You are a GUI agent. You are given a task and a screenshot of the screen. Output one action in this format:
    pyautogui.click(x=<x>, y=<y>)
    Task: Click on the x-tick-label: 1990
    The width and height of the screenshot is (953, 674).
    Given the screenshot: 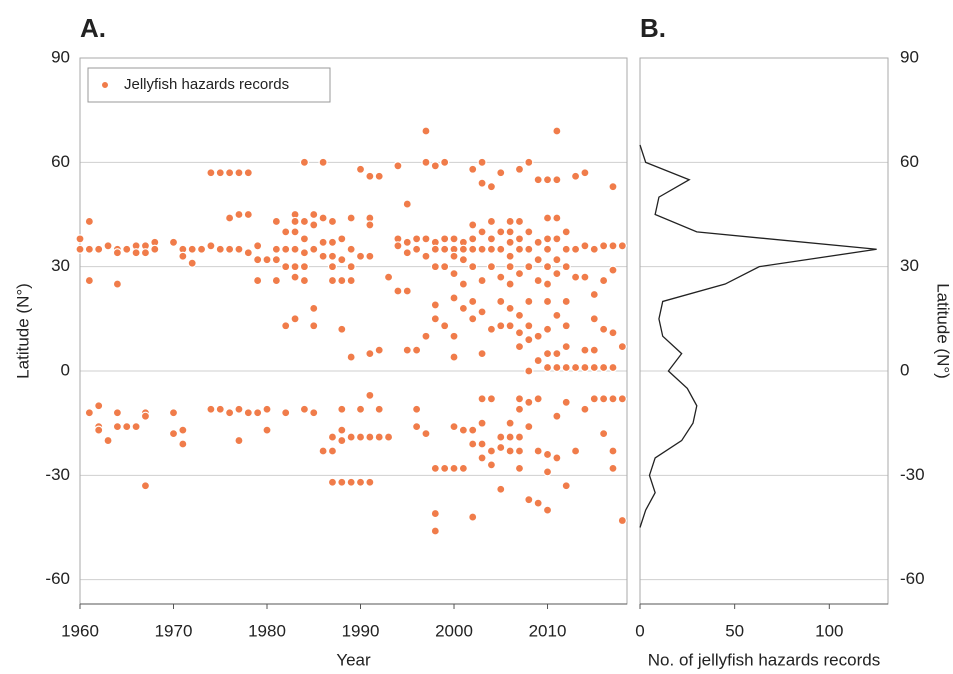 What is the action you would take?
    pyautogui.click(x=361, y=630)
    